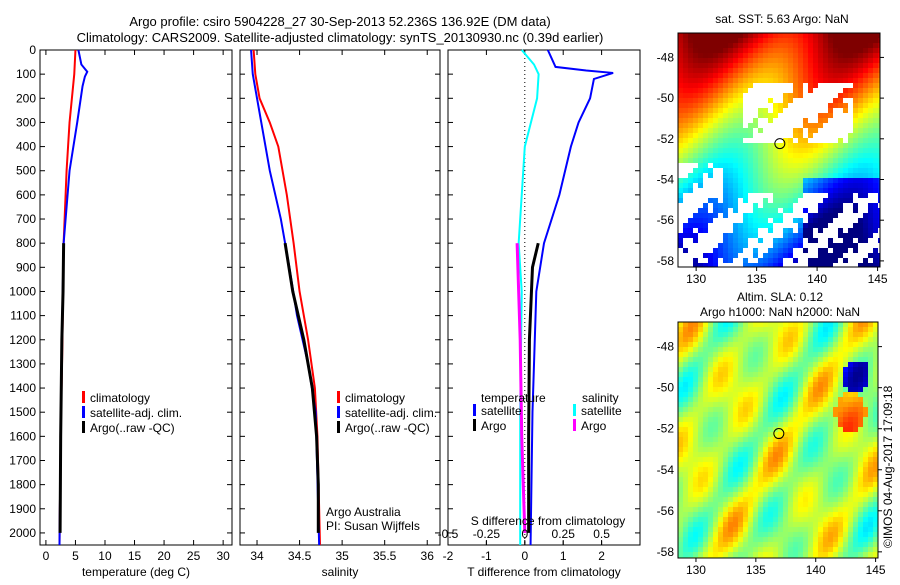 The height and width of the screenshot is (585, 900). Describe the element at coordinates (817, 279) in the screenshot. I see `lon-tick-label: 140` at that location.